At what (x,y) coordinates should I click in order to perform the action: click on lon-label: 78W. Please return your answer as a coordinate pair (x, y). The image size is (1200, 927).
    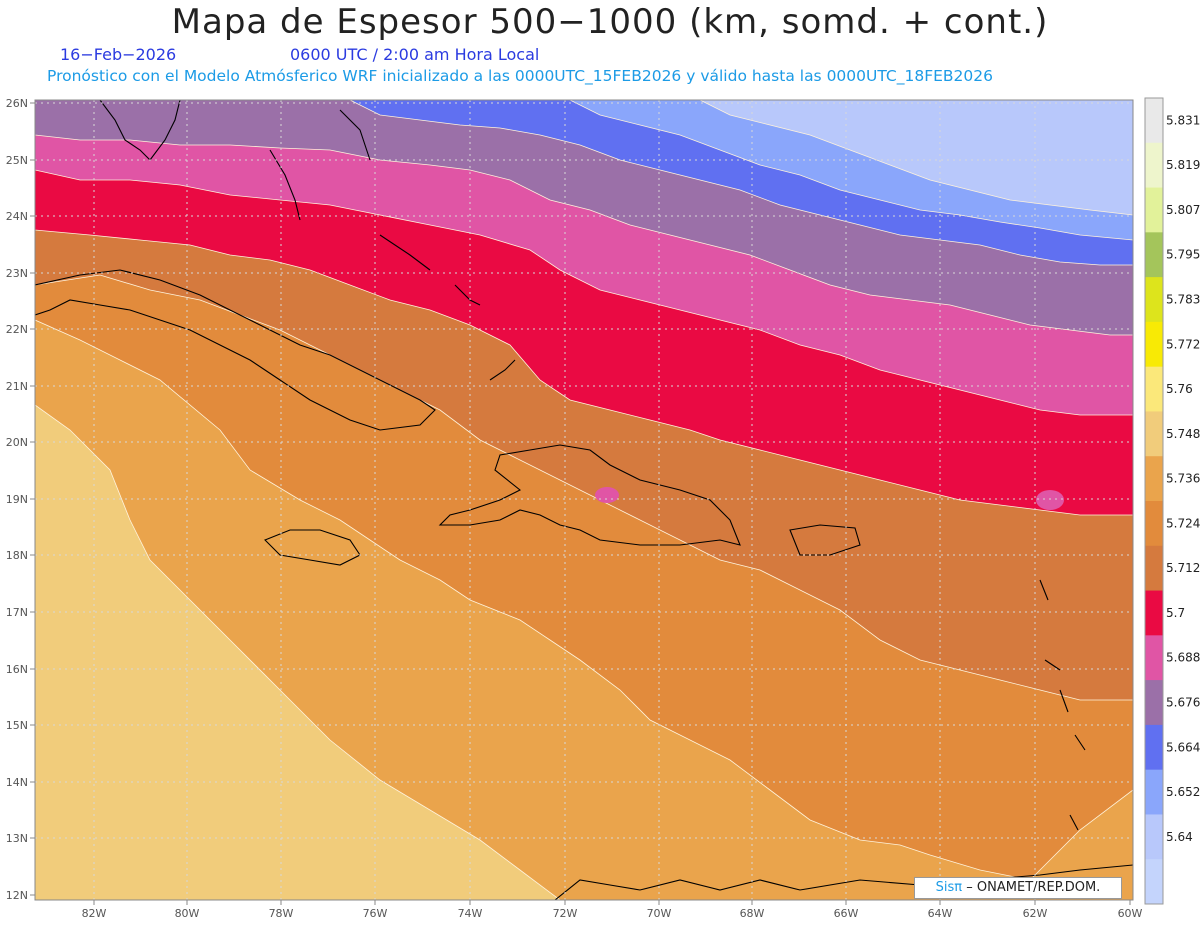
    Looking at the image, I should click on (281, 913).